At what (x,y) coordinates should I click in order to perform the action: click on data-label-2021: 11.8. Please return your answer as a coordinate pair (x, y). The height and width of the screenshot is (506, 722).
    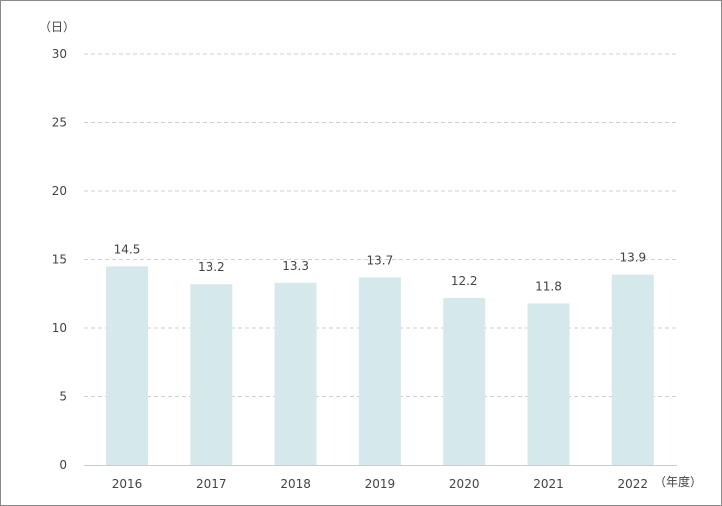
    Looking at the image, I should click on (548, 286).